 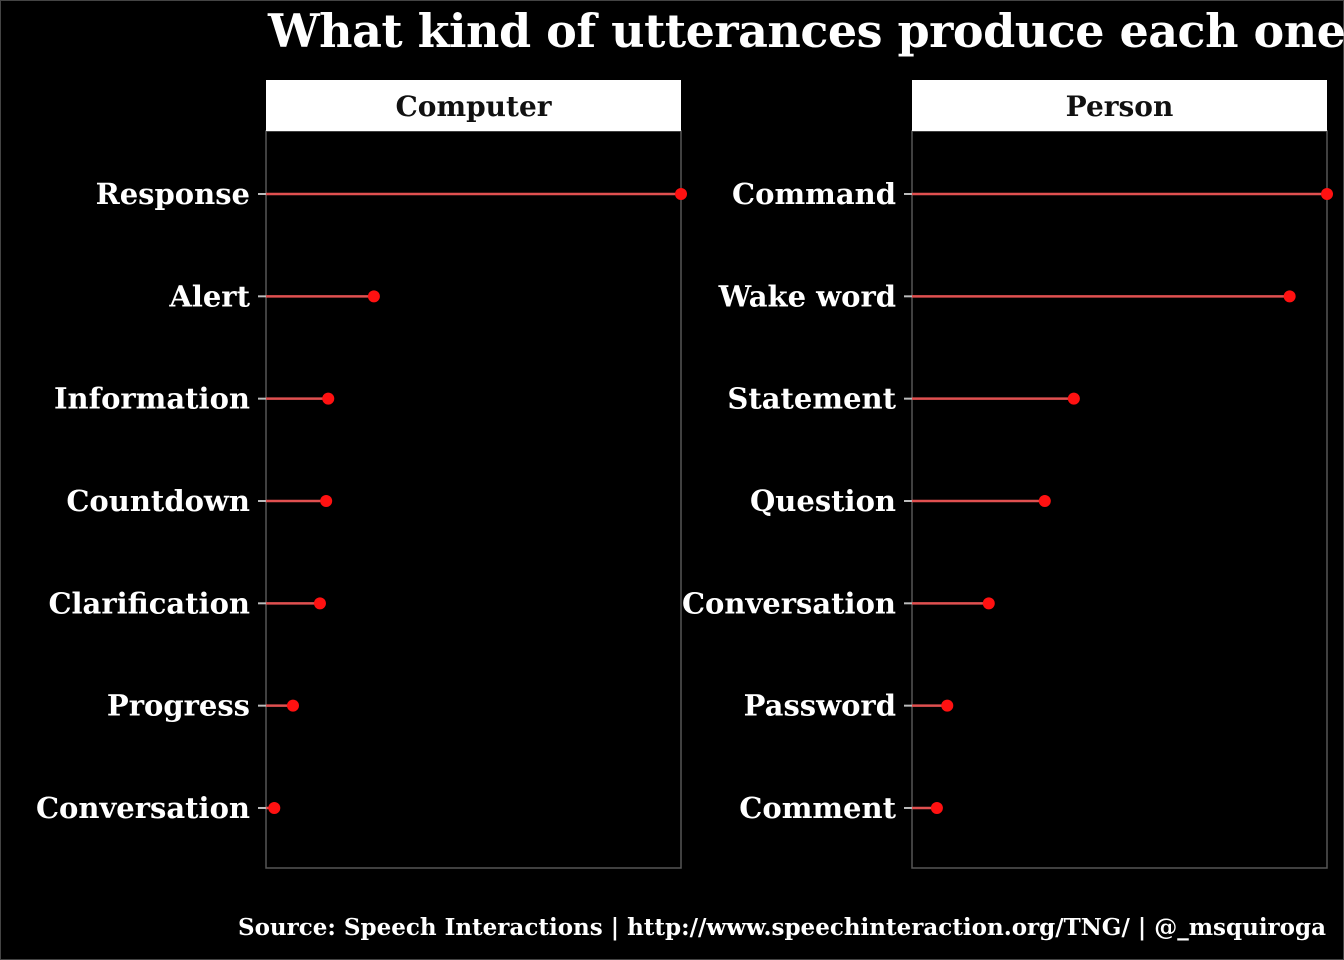 I want to click on category-label: Comment, so click(x=817, y=808).